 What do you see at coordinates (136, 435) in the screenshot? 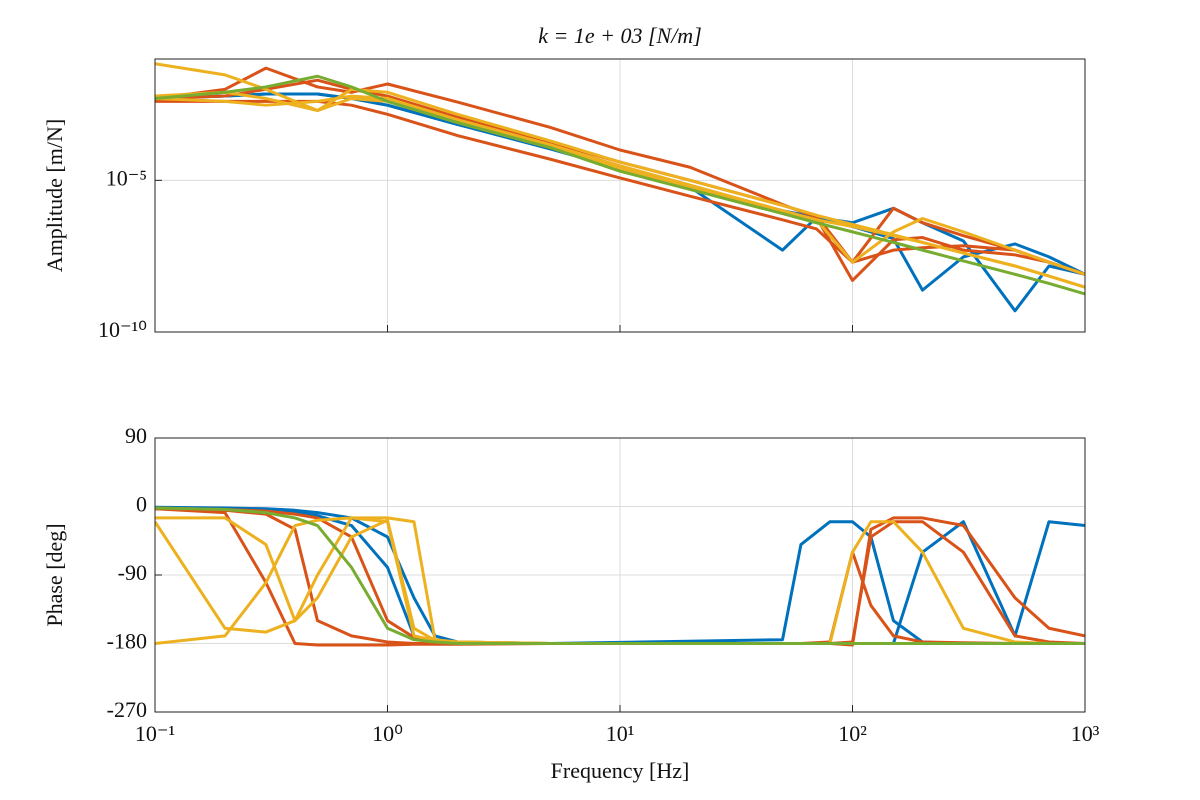
I see `y-tick-label: 90` at bounding box center [136, 435].